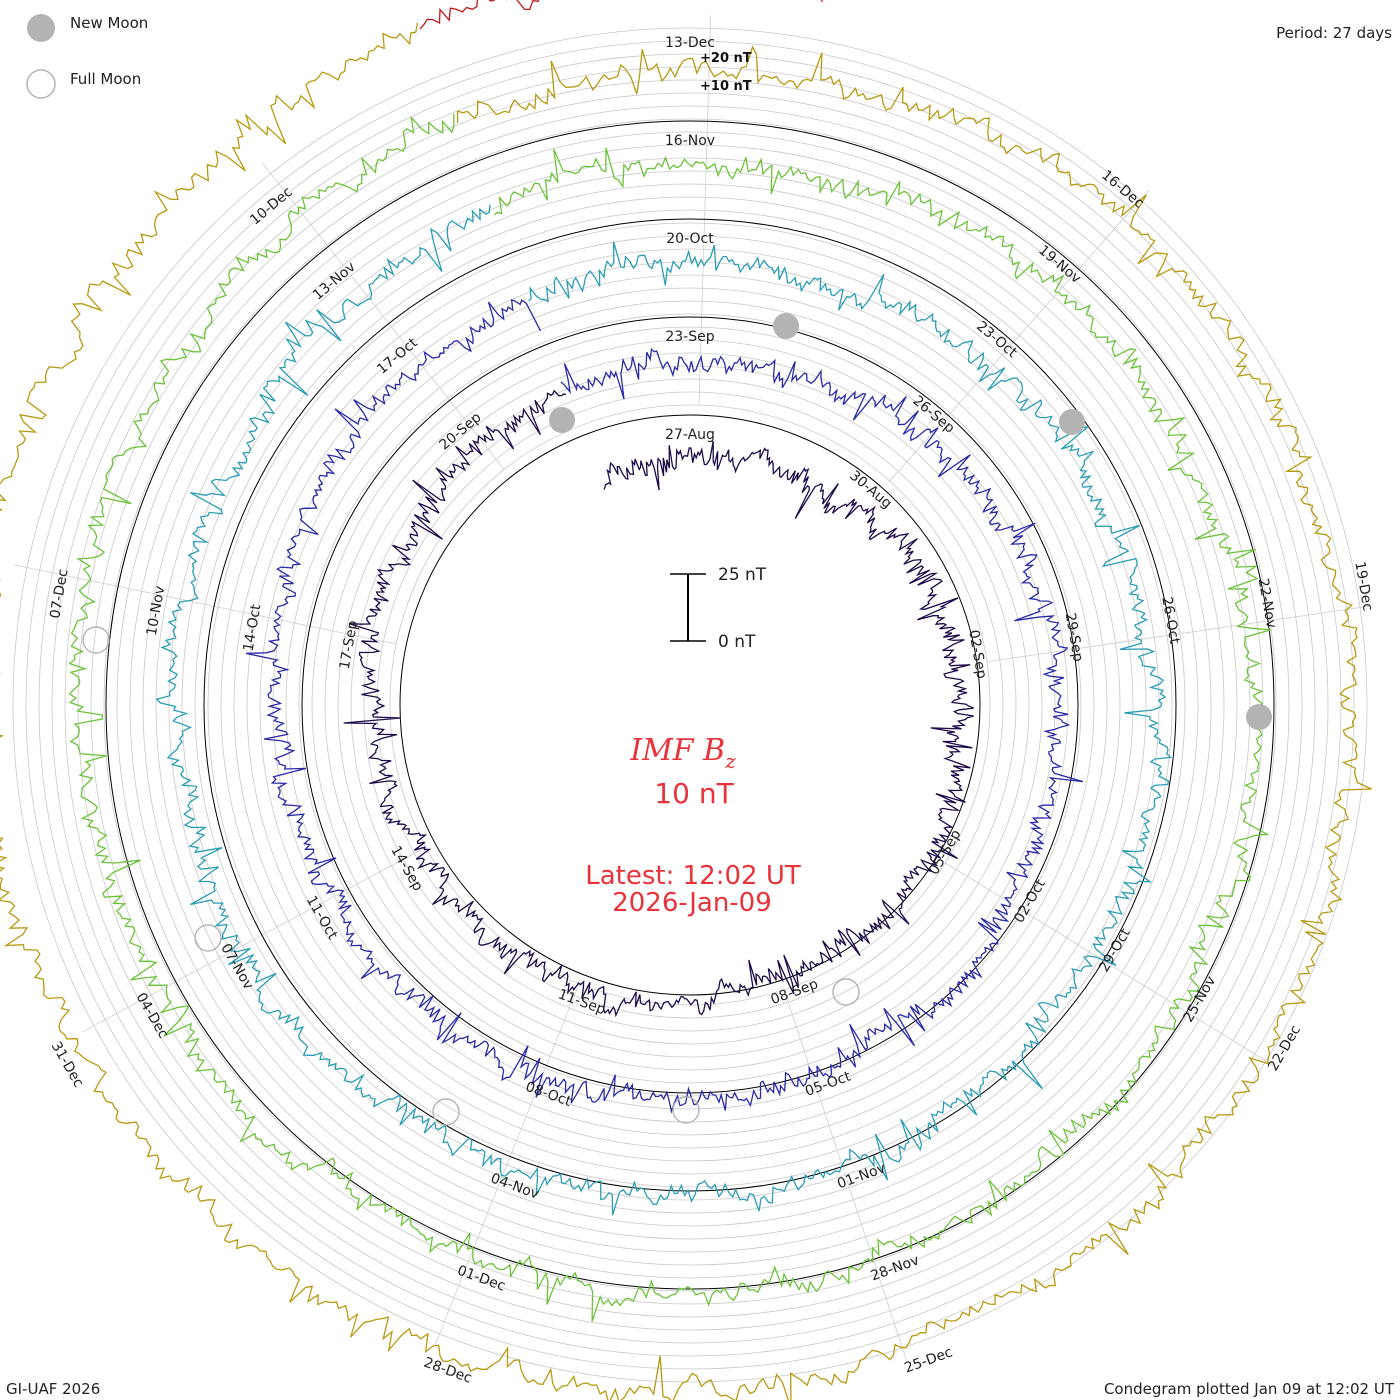  Describe the element at coordinates (447, 1371) in the screenshot. I see `date-label: 28-Dec` at that location.